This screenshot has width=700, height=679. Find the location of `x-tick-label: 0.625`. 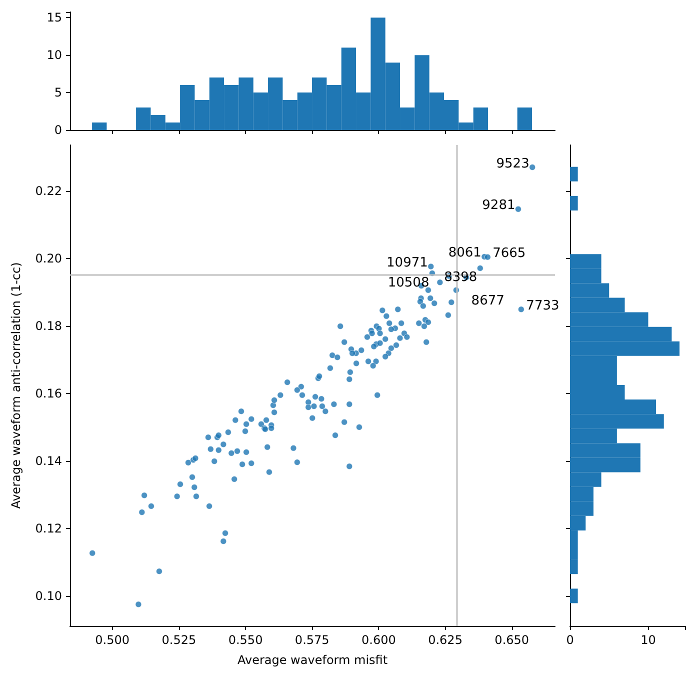

x-tick-label: 0.625 is located at coordinates (445, 640).